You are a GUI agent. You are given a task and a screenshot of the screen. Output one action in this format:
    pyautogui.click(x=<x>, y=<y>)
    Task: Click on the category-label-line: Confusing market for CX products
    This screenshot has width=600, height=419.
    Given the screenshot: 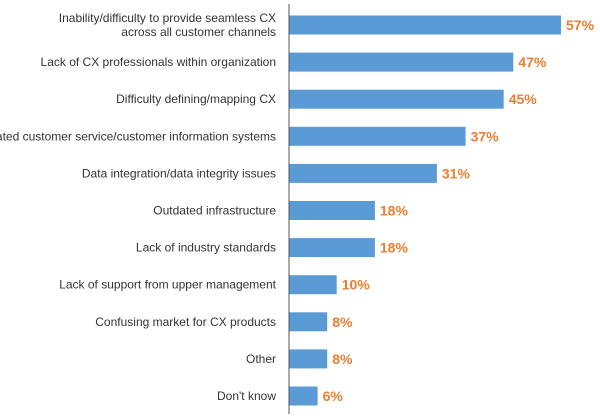 What is the action you would take?
    pyautogui.click(x=185, y=322)
    